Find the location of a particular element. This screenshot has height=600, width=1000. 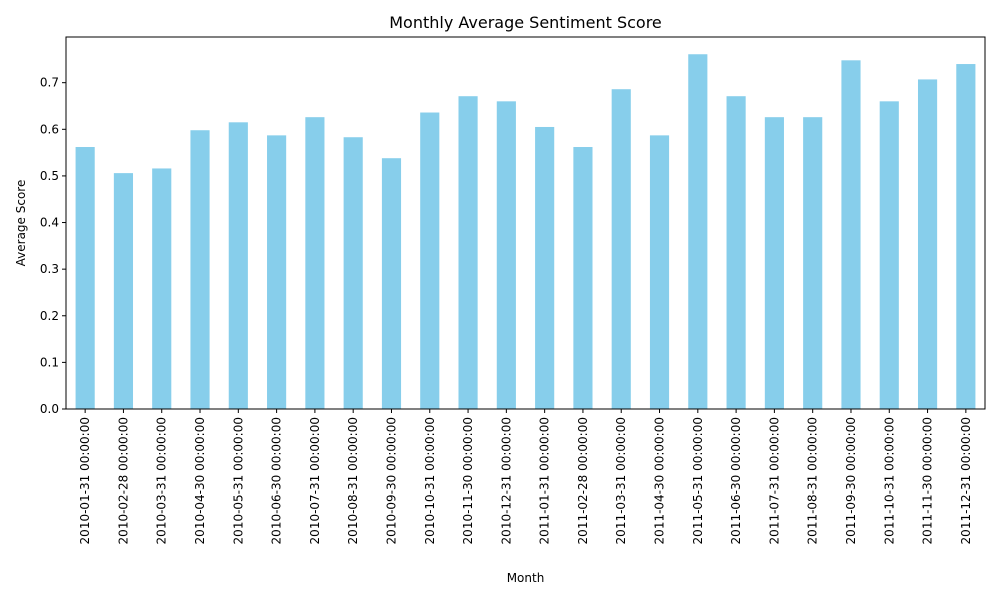

x-tick-label: 2010-04-30 00:00:00 is located at coordinates (200, 480).